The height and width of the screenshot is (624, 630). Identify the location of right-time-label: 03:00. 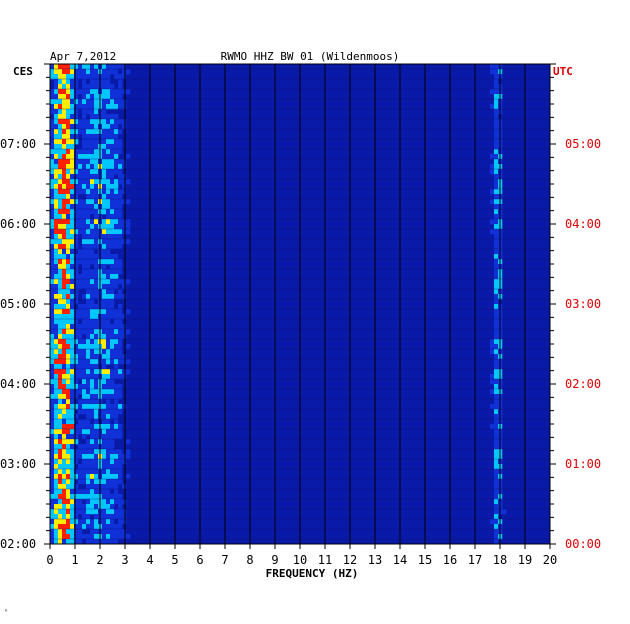
(583, 304).